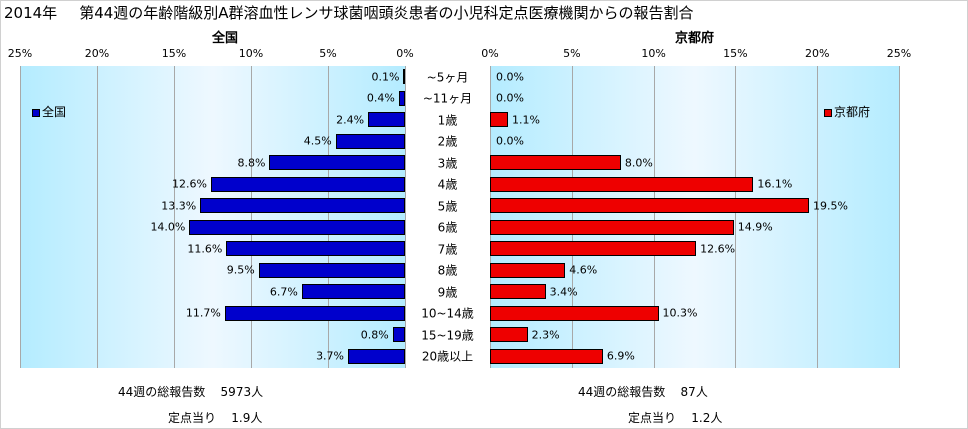 The height and width of the screenshot is (429, 968). I want to click on national-data-label: 2.4%, so click(350, 120).